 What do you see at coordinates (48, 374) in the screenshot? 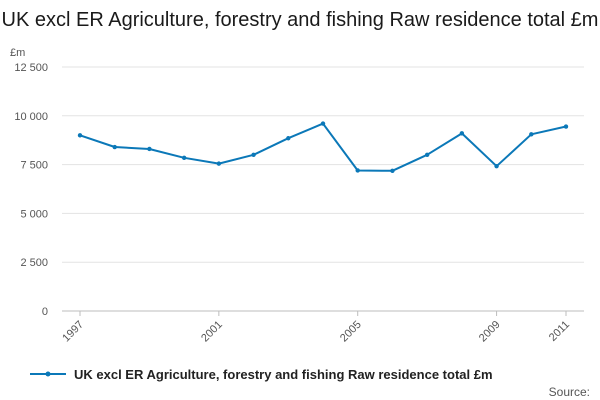
I see `legend-series-marker` at bounding box center [48, 374].